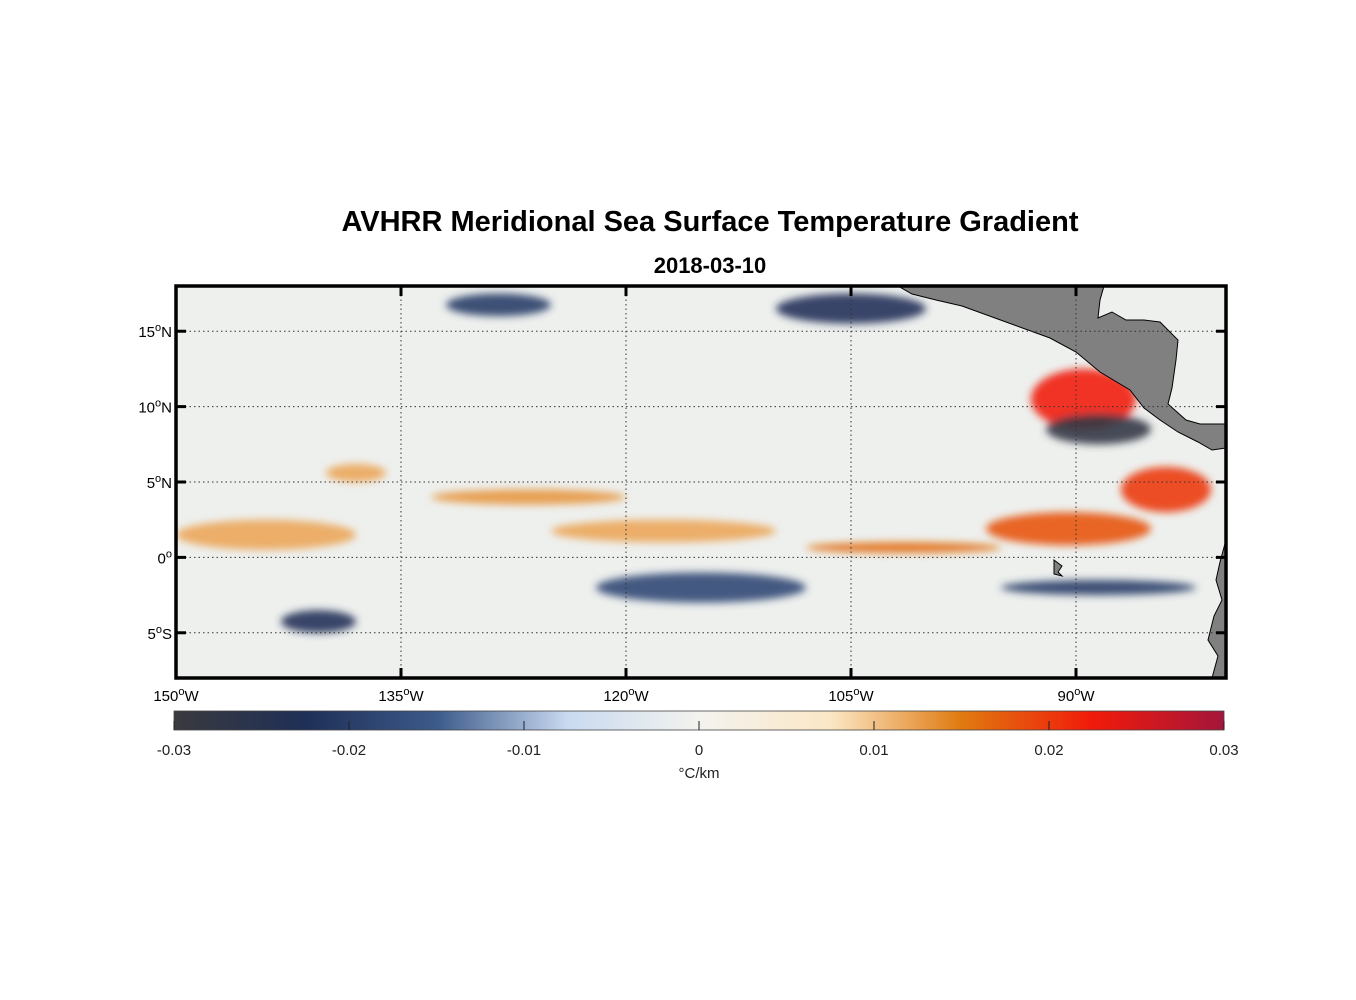  I want to click on colorbar-tick-label: -0.03, so click(174, 750).